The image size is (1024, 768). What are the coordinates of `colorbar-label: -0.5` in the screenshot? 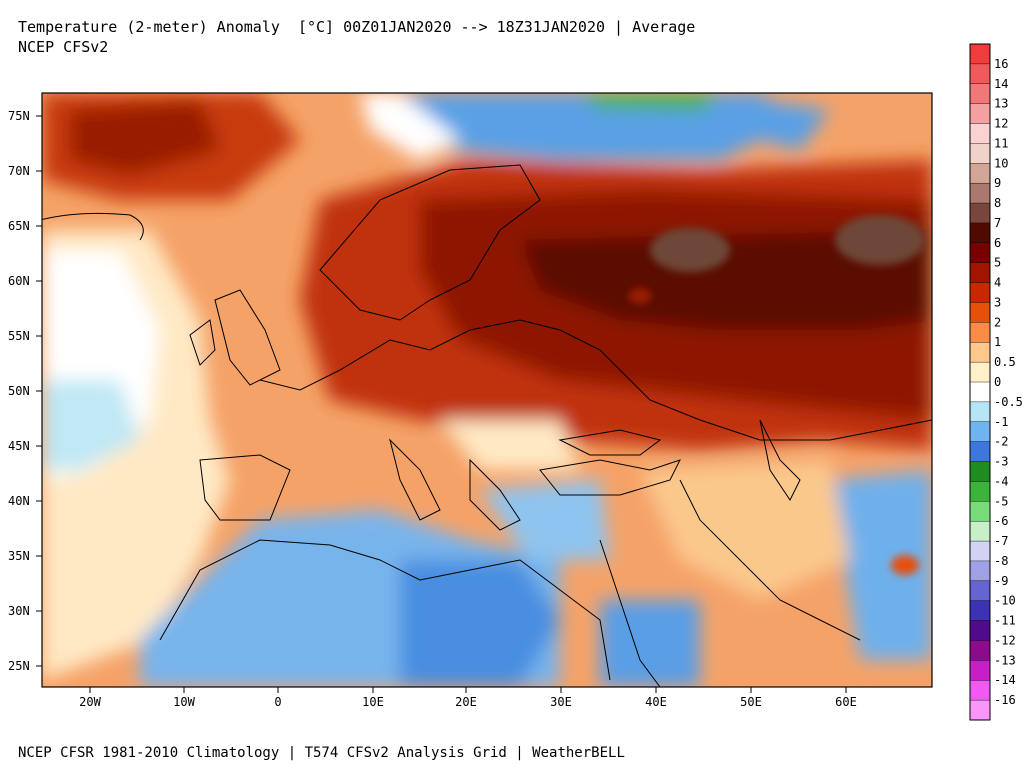 It's located at (1008, 402).